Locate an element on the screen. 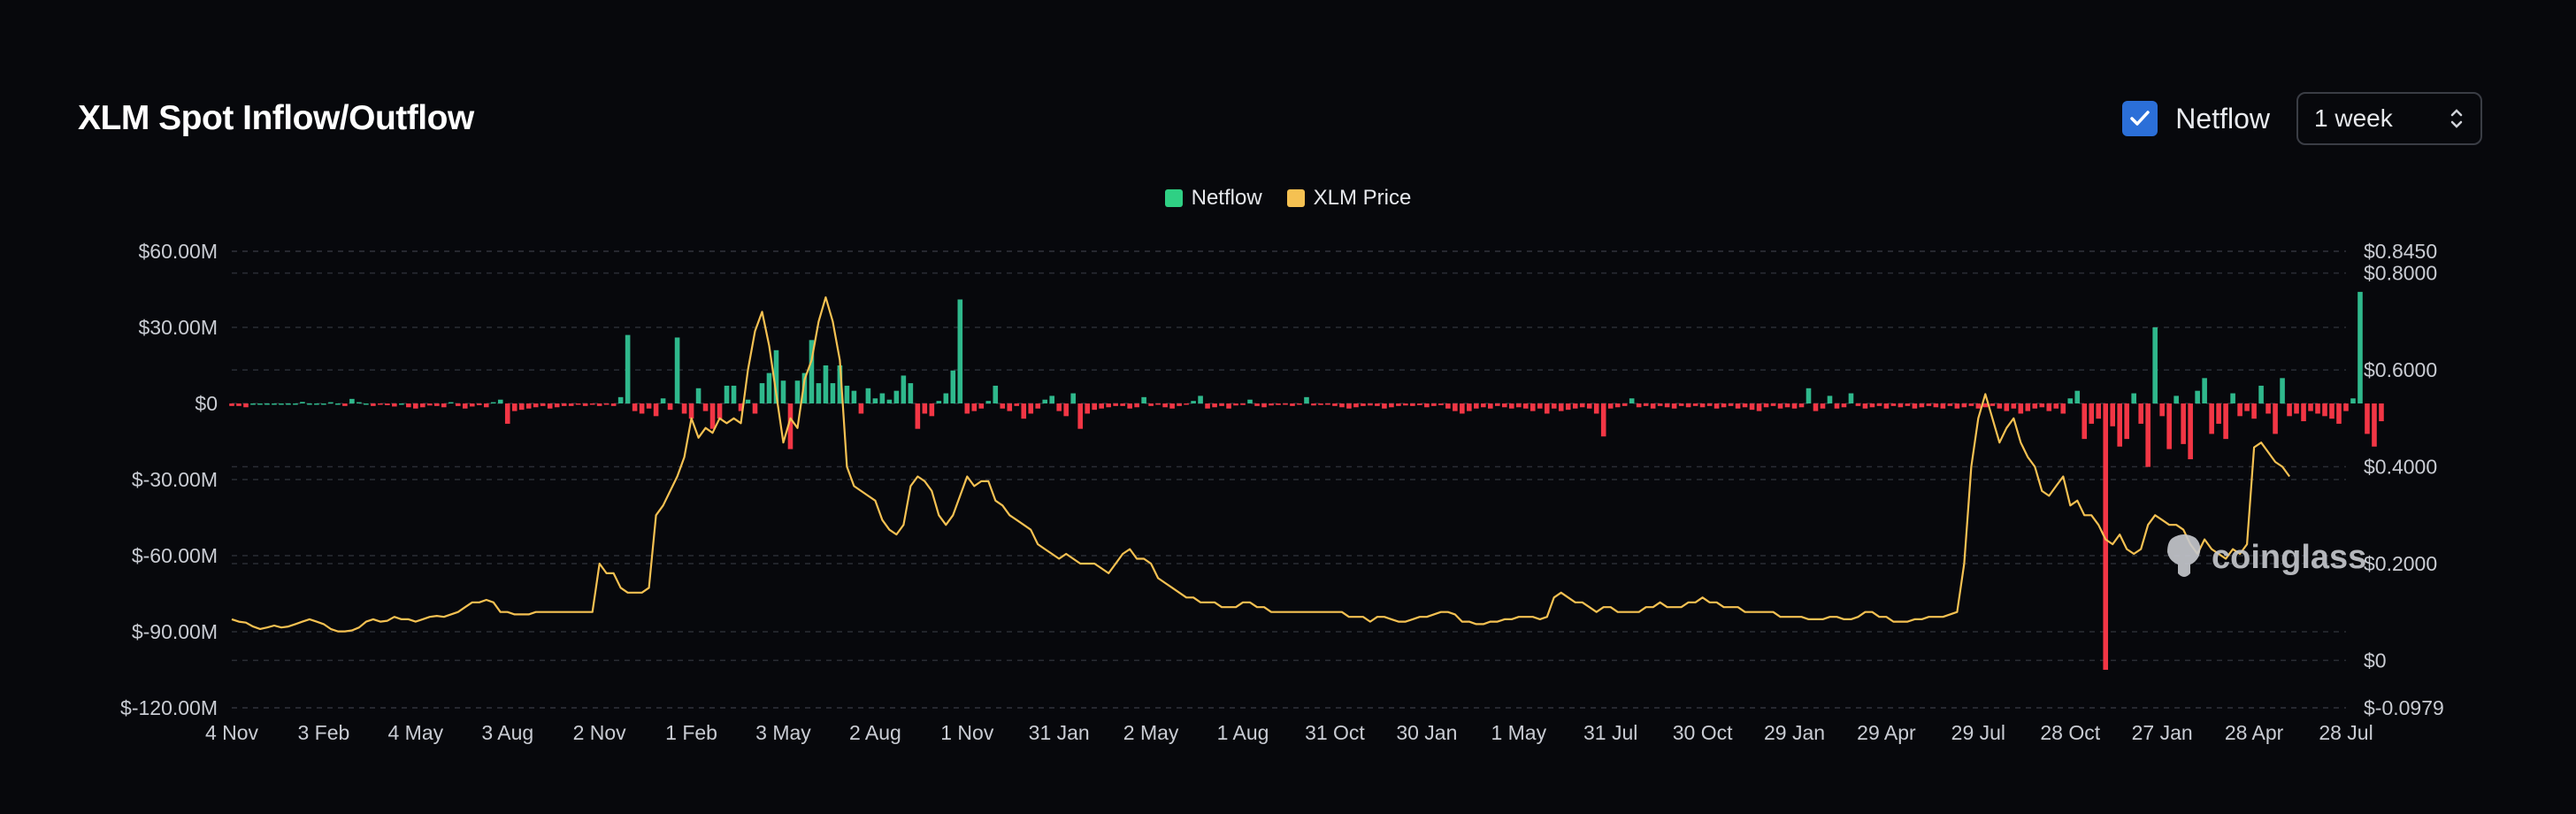 The width and height of the screenshot is (2576, 814). x-tick-label: 29 Apr is located at coordinates (1886, 732).